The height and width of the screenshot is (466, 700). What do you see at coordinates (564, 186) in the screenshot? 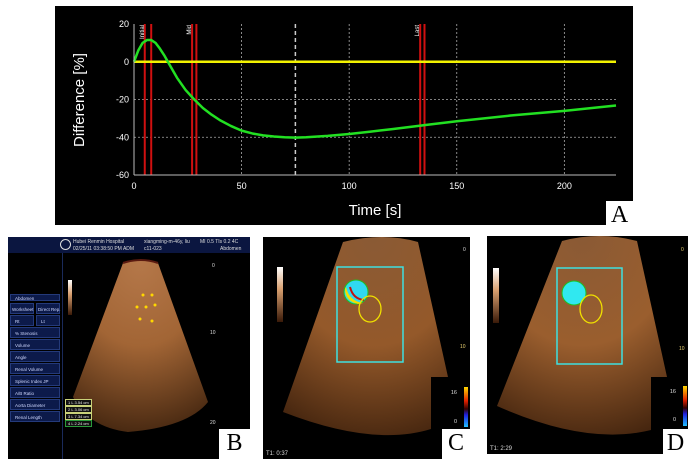
I see `x-tick-label: 200` at bounding box center [564, 186].